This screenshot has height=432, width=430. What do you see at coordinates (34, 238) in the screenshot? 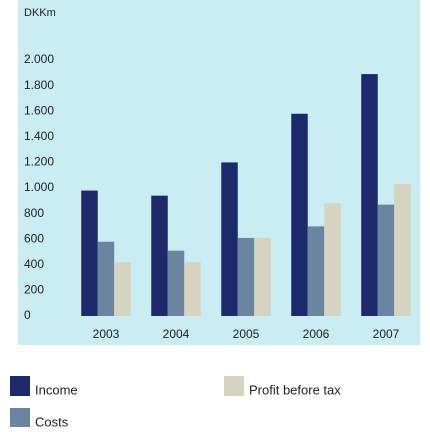
I see `y-tick-label: 600` at bounding box center [34, 238].